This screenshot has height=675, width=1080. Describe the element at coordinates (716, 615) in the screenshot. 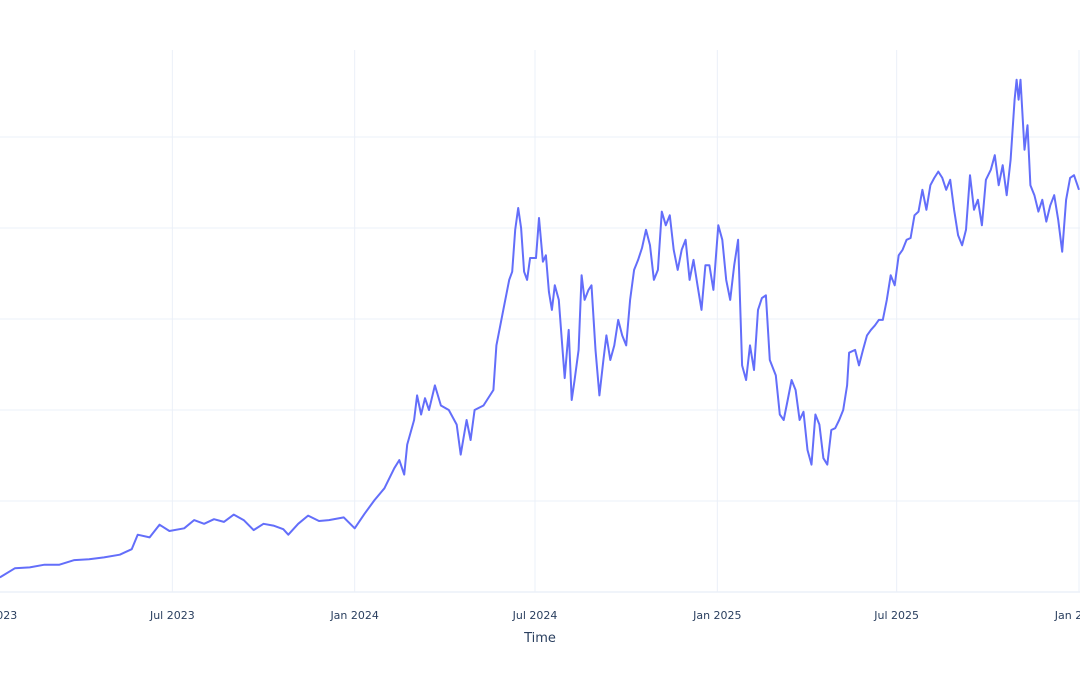

I see `x-tick-label: Jan 2025` at that location.